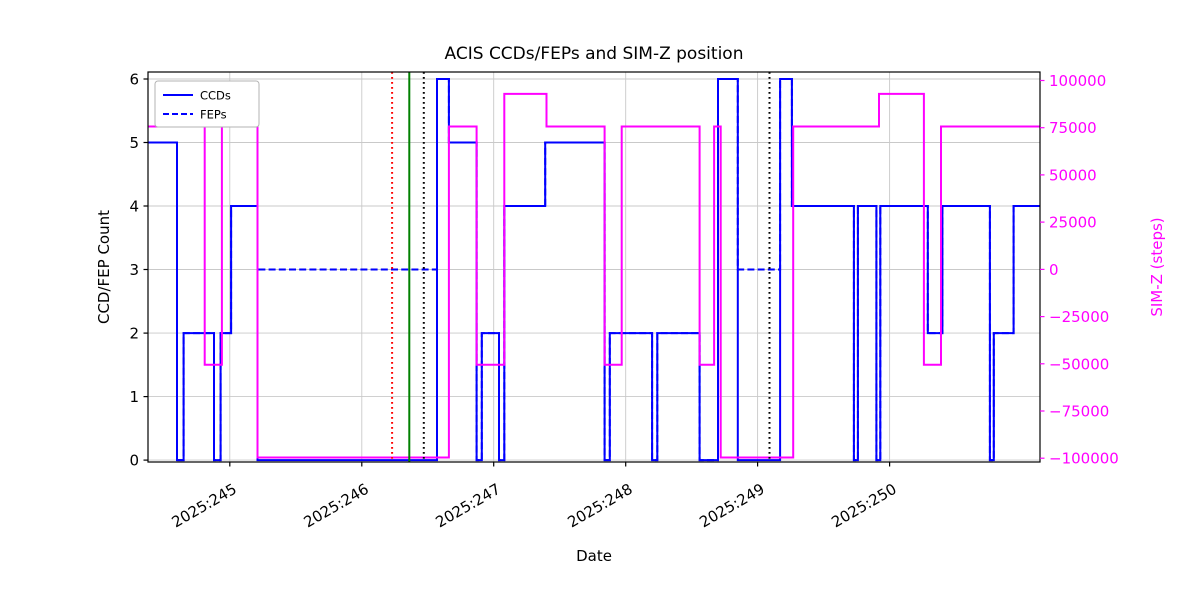  I want to click on y-tick-label-right: −100000, so click(1084, 459).